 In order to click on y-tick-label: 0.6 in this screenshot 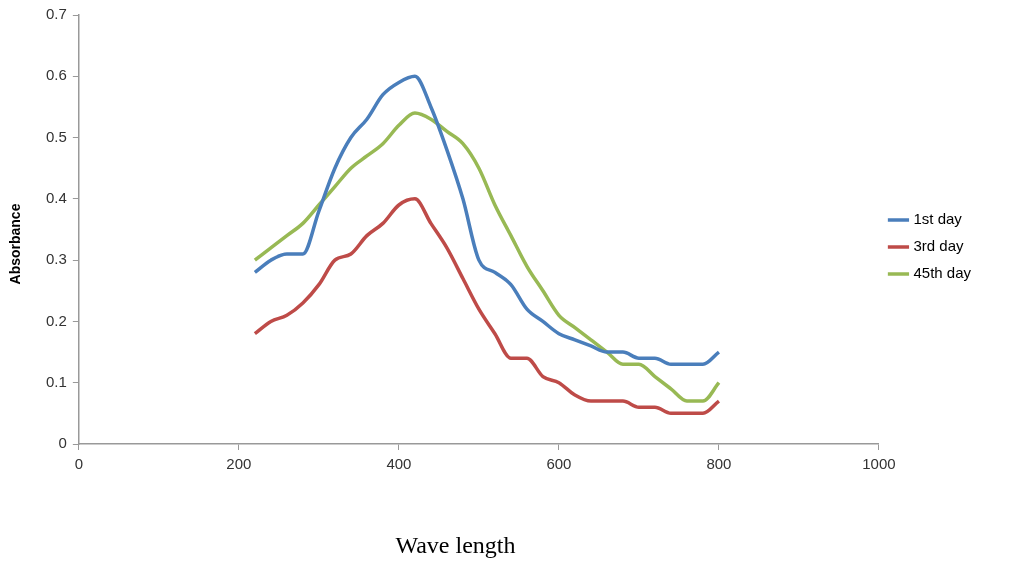, I will do `click(56, 75)`.